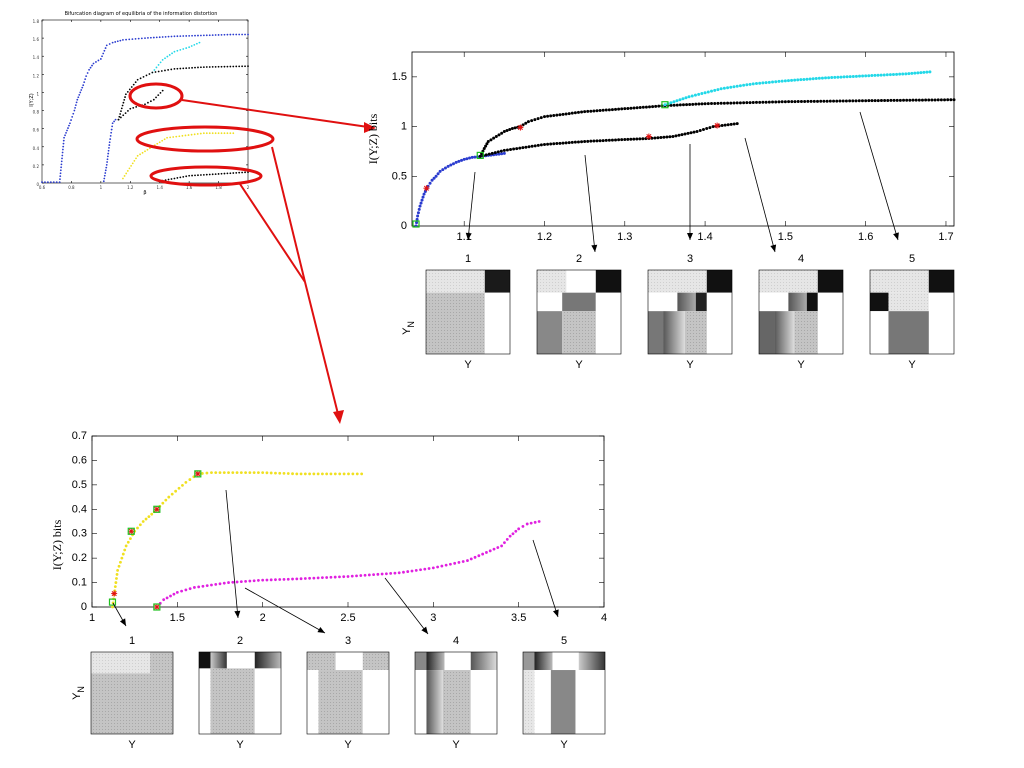 The image size is (1024, 768). What do you see at coordinates (544, 237) in the screenshot?
I see `x-tick-label: 1.2` at bounding box center [544, 237].